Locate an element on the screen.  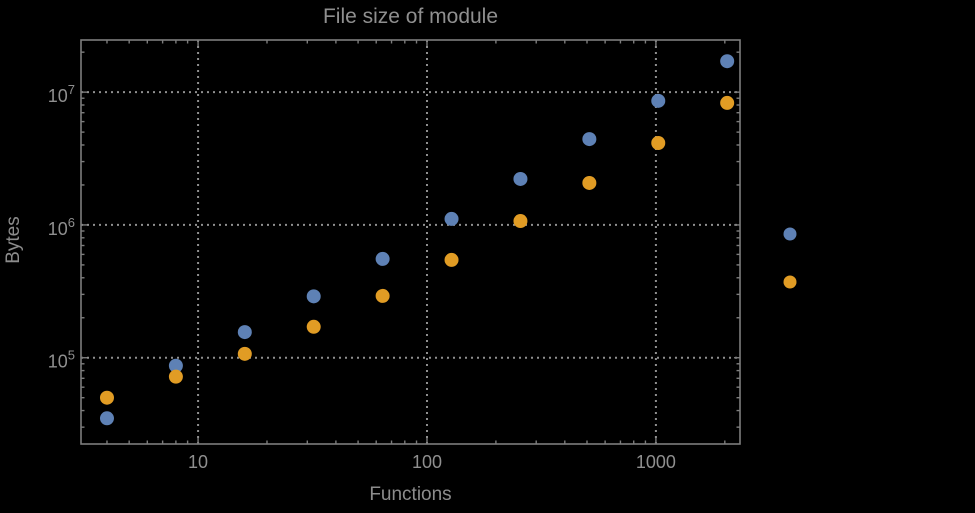
y-tick-label-1e6: 10⁶ is located at coordinates (61, 227).